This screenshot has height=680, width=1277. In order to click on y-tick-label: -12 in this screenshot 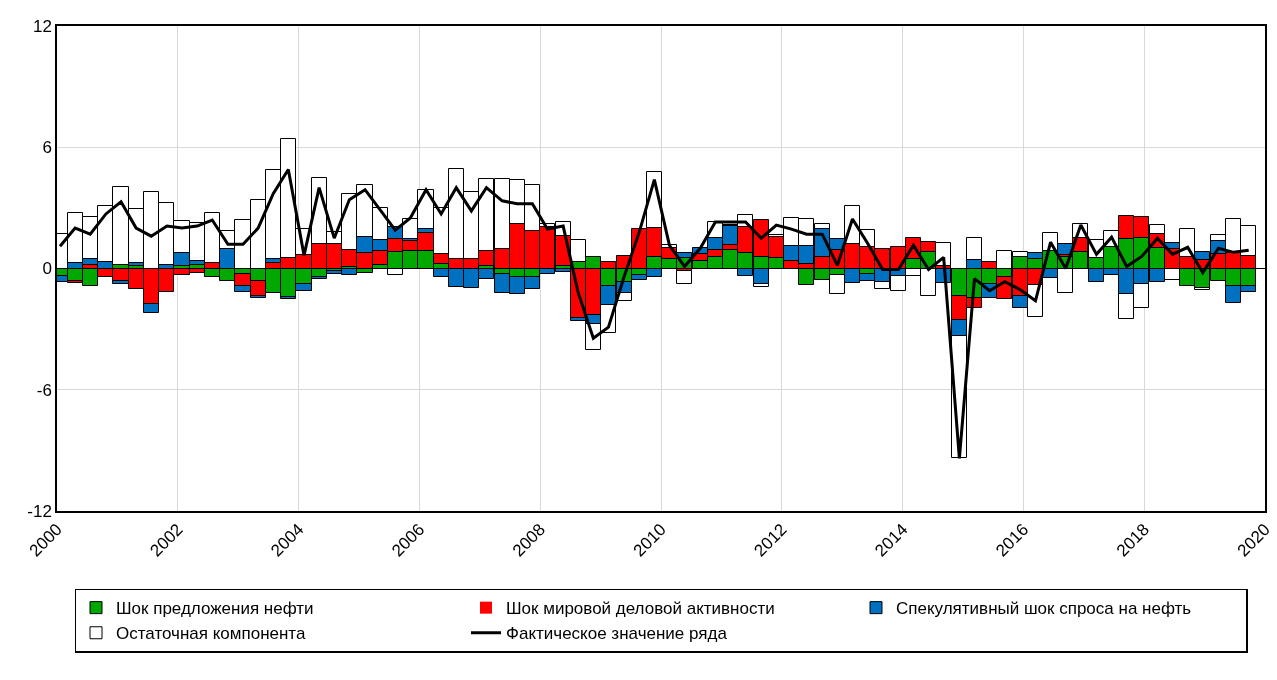, I will do `click(39, 511)`.